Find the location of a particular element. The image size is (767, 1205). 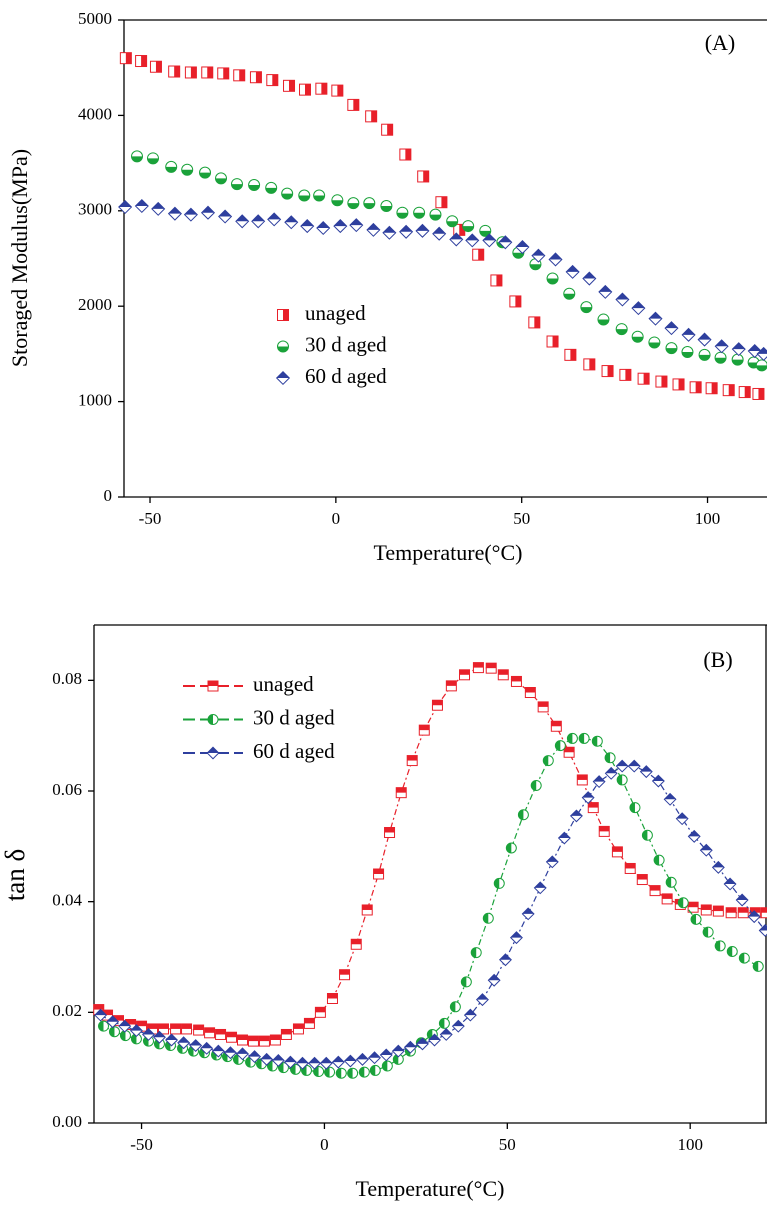

legend-label: 60 d aged is located at coordinates (294, 751).